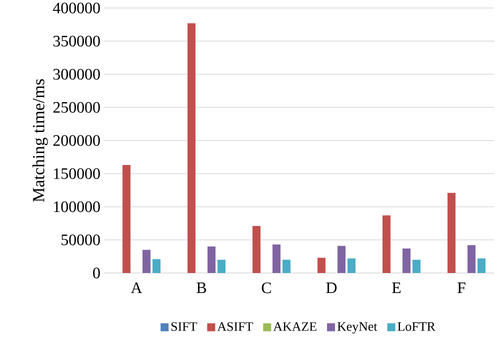  I want to click on x-tick-label: C, so click(266, 288).